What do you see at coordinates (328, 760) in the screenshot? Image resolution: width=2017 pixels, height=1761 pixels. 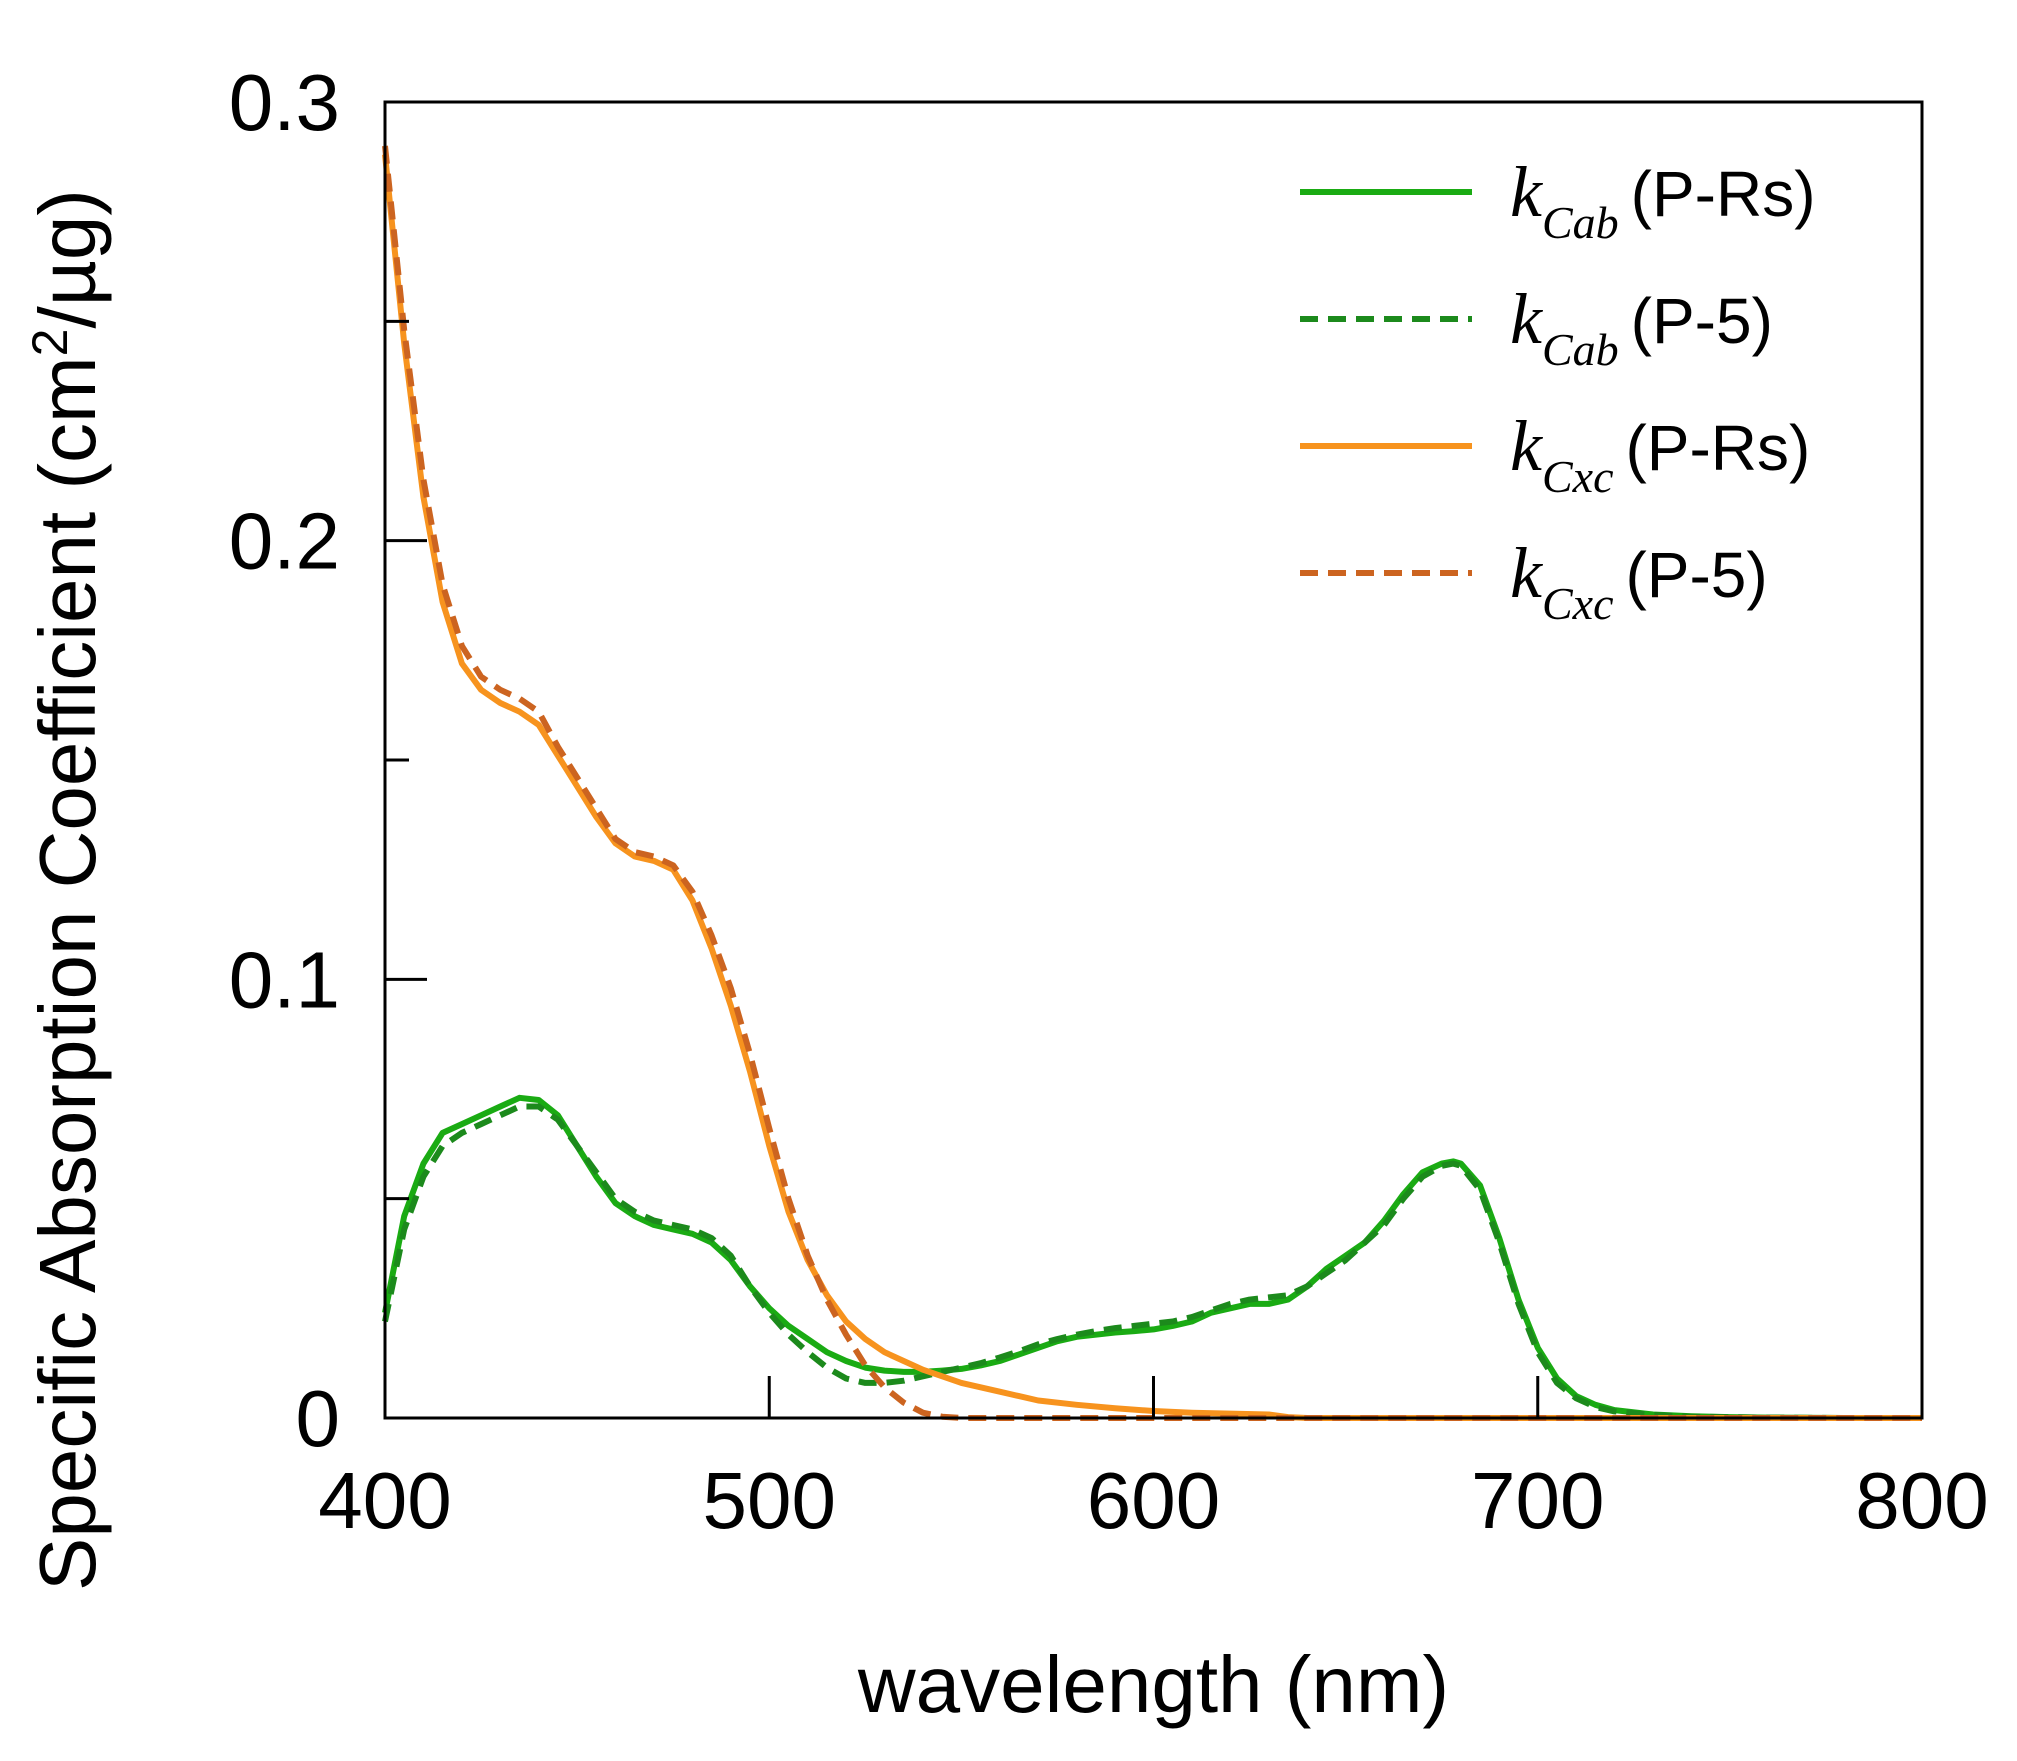 I see `y-axis: 0 0.1 0.2 0.3` at bounding box center [328, 760].